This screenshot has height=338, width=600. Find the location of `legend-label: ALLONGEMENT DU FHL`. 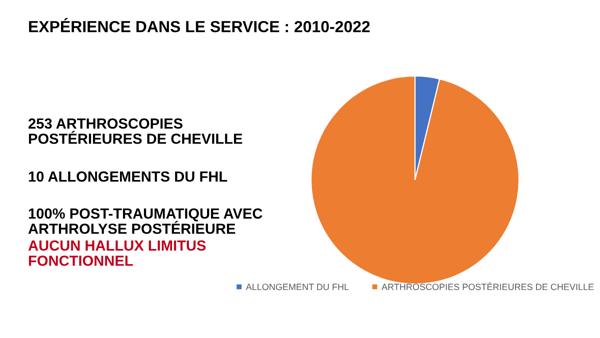

legend-label: ALLONGEMENT DU FHL is located at coordinates (297, 287).